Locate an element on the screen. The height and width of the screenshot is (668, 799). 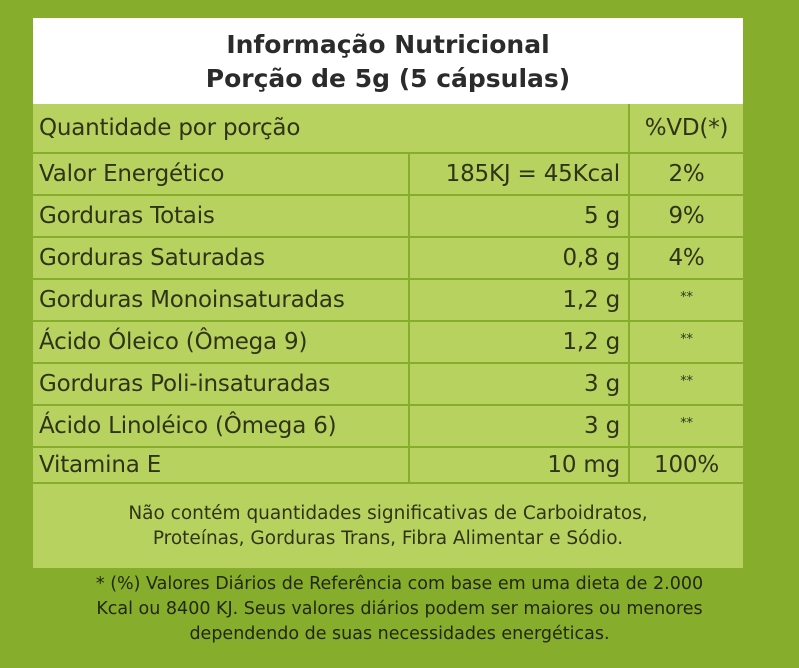
row-name: Ácido Óleico (Ômega 9) is located at coordinates (220, 342).